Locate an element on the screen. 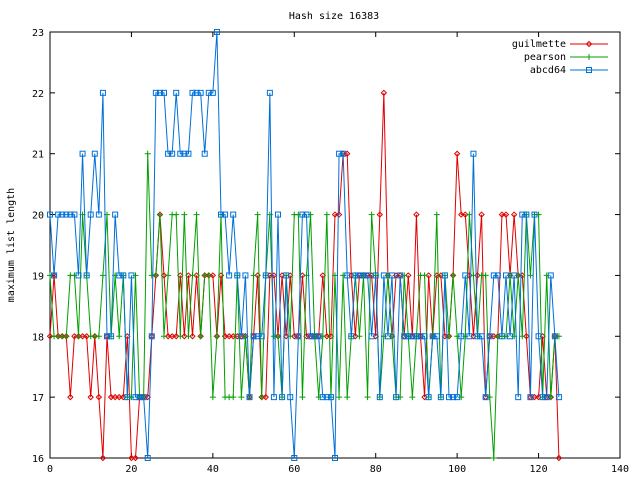 This screenshot has width=640, height=480. y-tick-label: 22 is located at coordinates (38, 94).